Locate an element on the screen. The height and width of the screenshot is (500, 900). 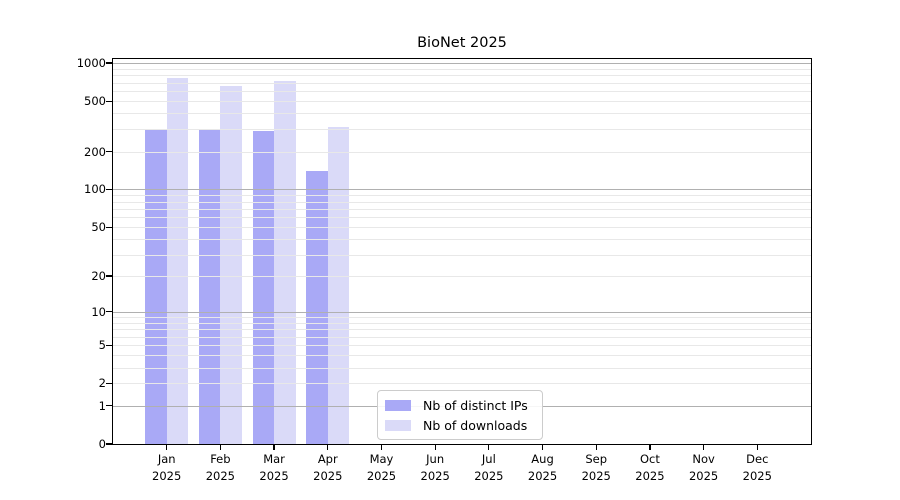
y-tick-label: 50 is located at coordinates (98, 227).